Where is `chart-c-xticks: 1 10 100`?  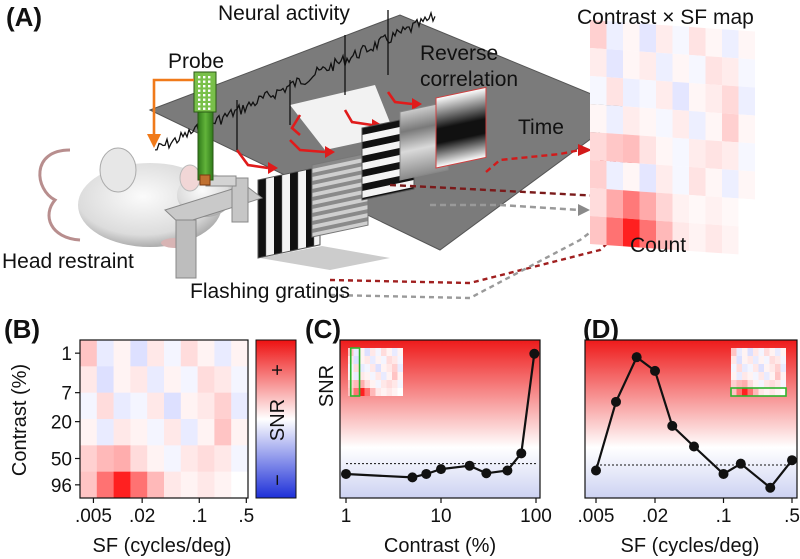 chart-c-xticks: 1 10 100 is located at coordinates (446, 512).